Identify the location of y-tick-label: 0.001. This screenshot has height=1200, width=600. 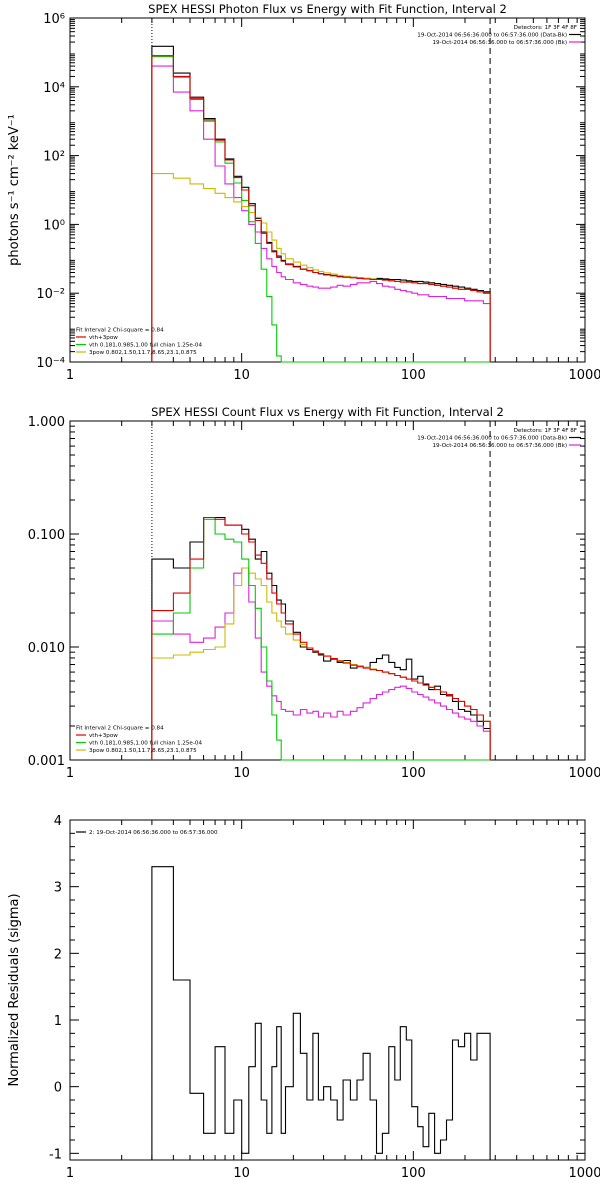
(46, 761).